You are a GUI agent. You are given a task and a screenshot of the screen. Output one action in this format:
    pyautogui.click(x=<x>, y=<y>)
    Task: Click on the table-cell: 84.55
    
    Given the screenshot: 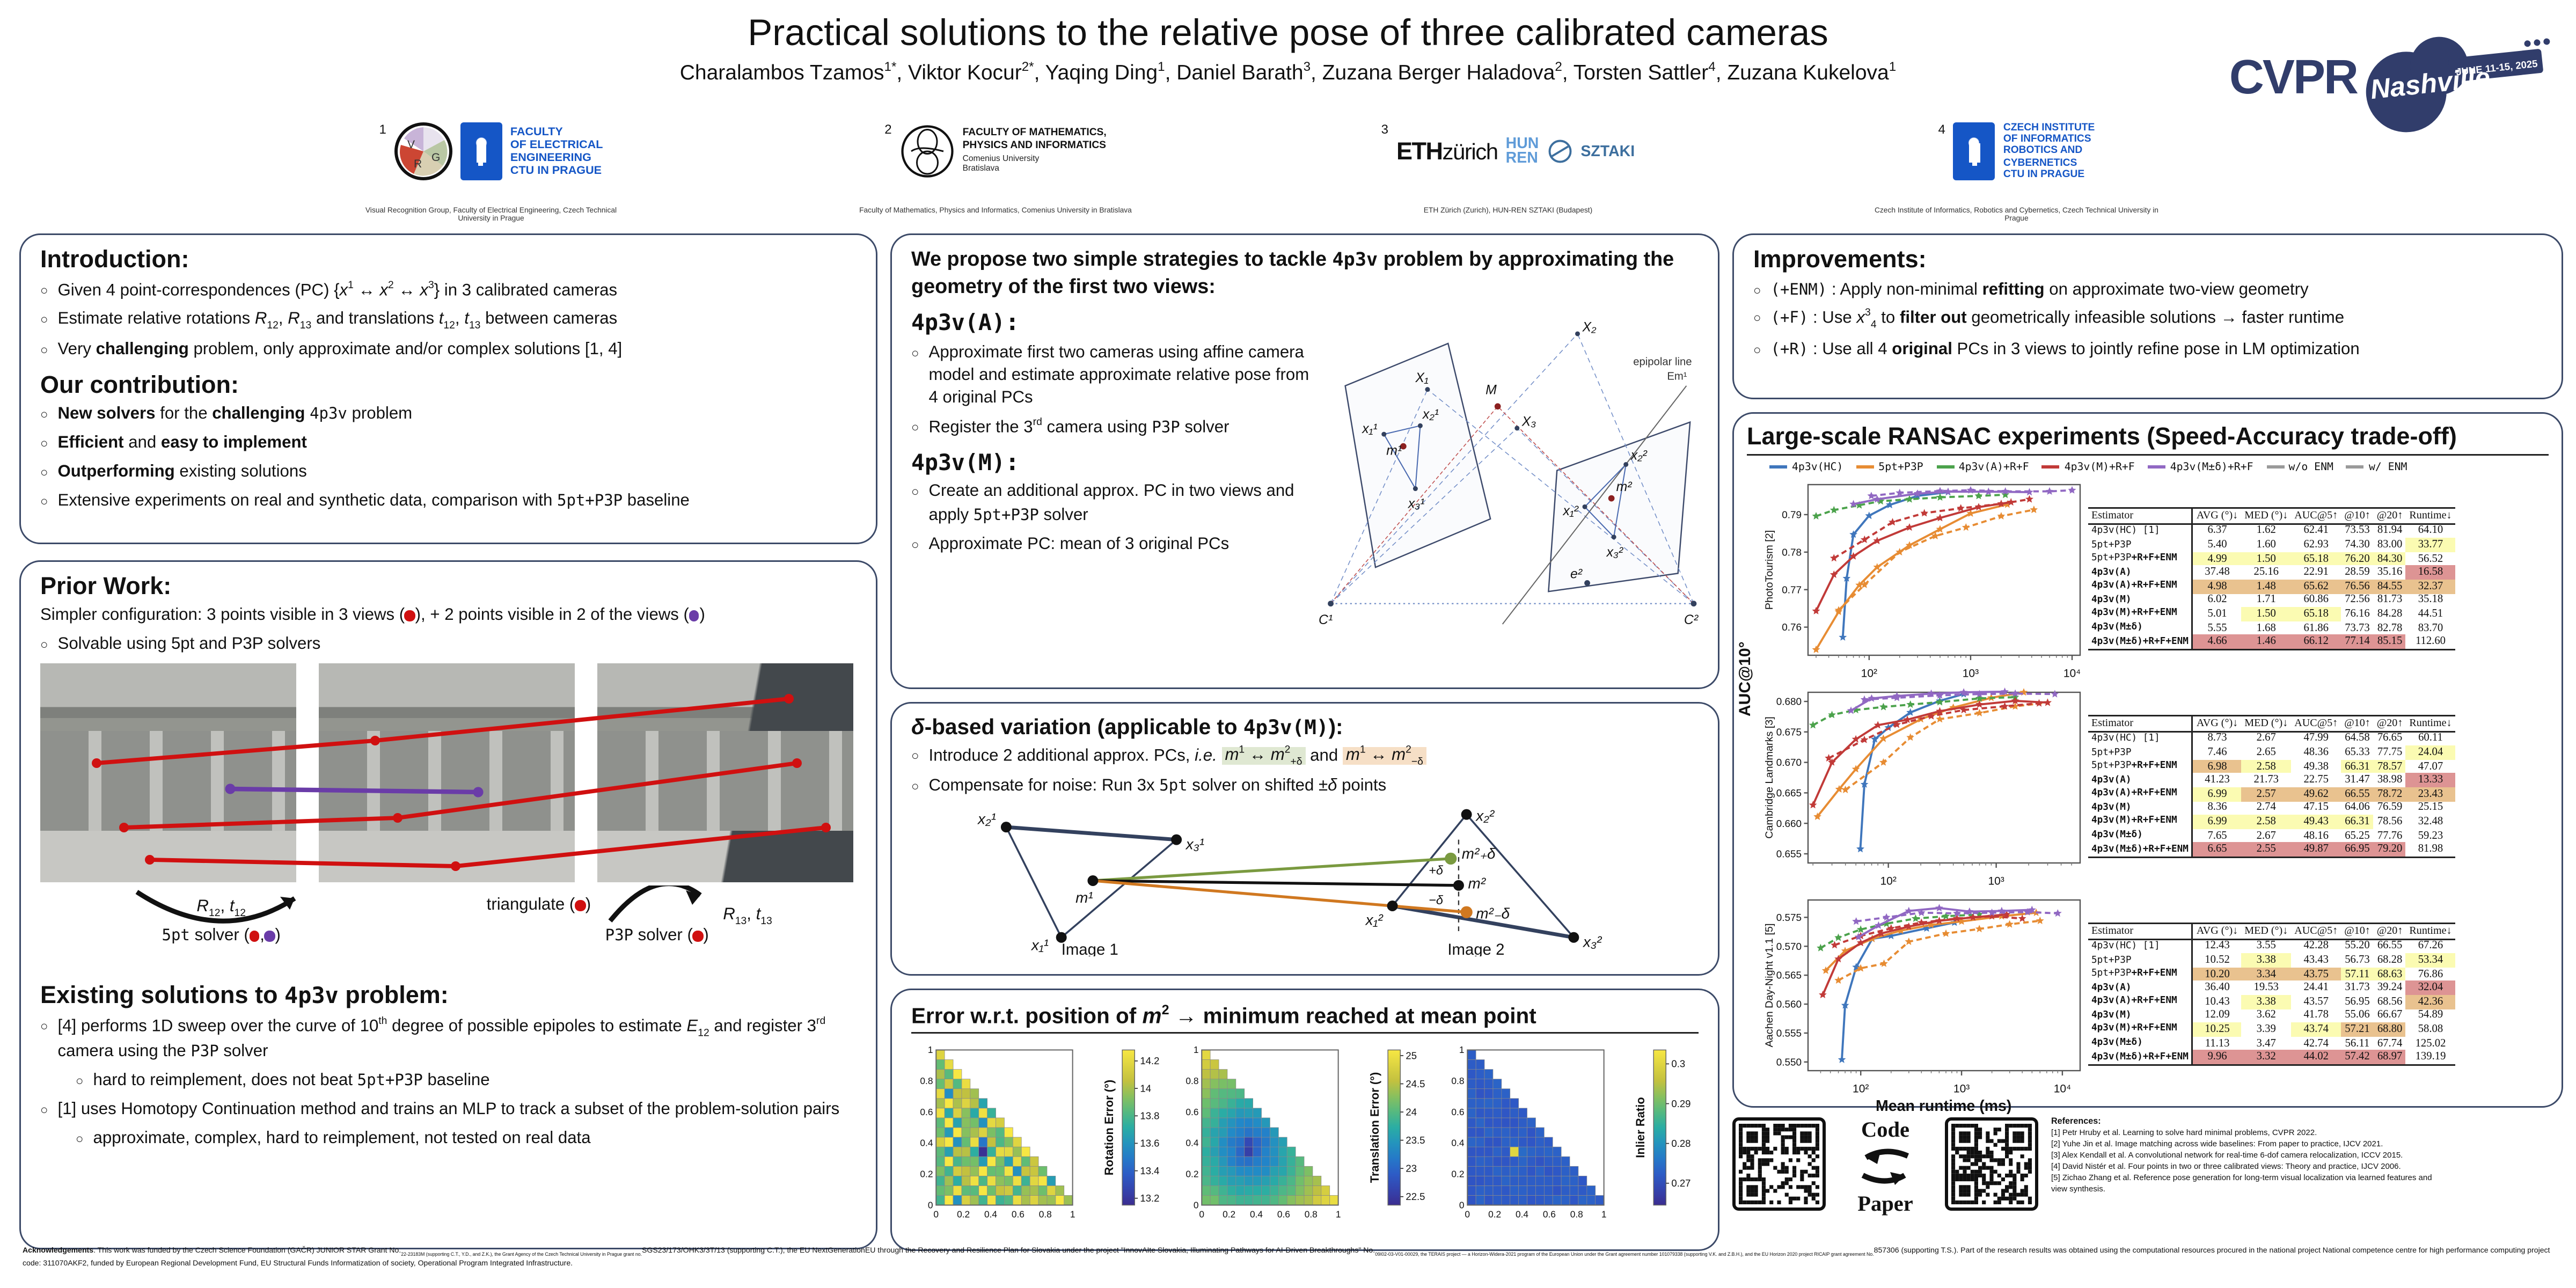 What is the action you would take?
    pyautogui.click(x=2389, y=587)
    